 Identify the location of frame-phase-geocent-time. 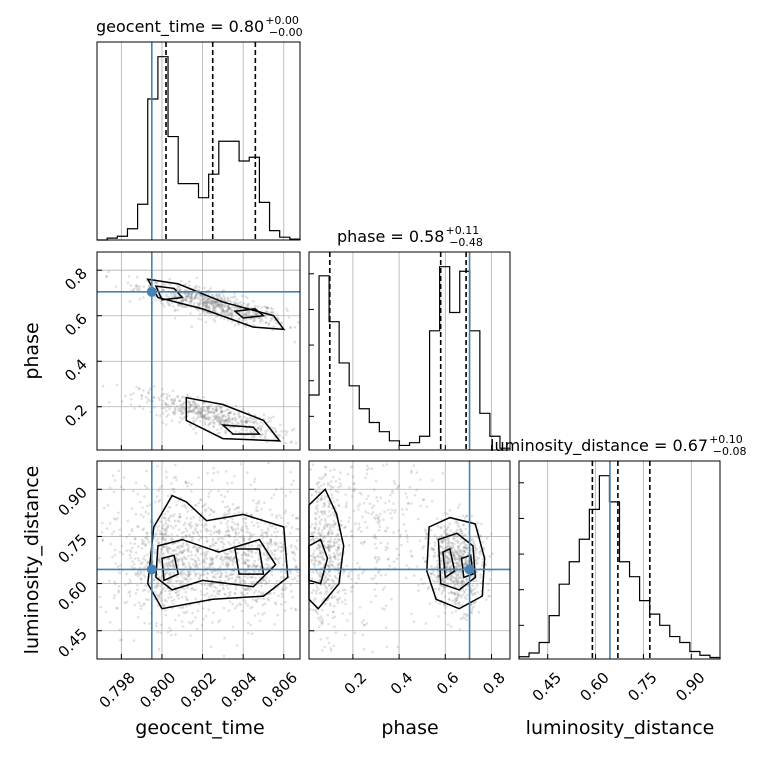
(198, 351).